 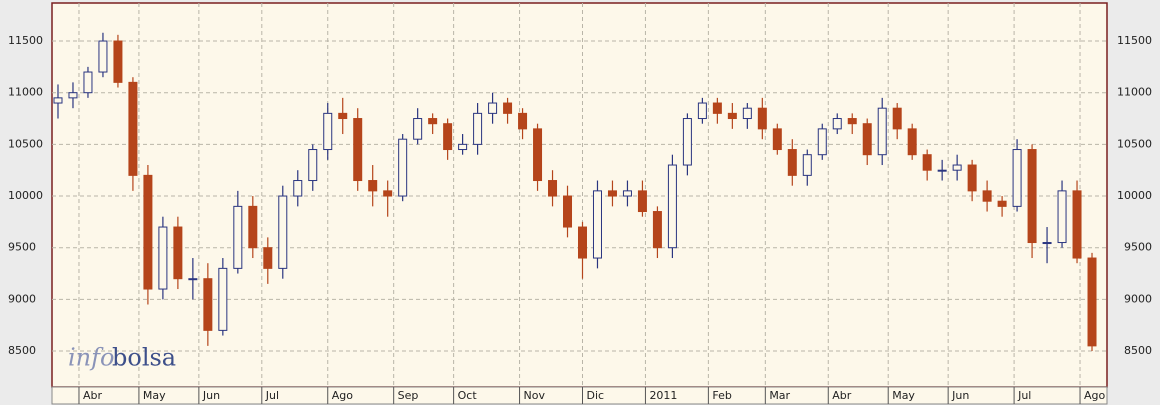 What do you see at coordinates (22, 350) in the screenshot?
I see `y-tick-label: 8500` at bounding box center [22, 350].